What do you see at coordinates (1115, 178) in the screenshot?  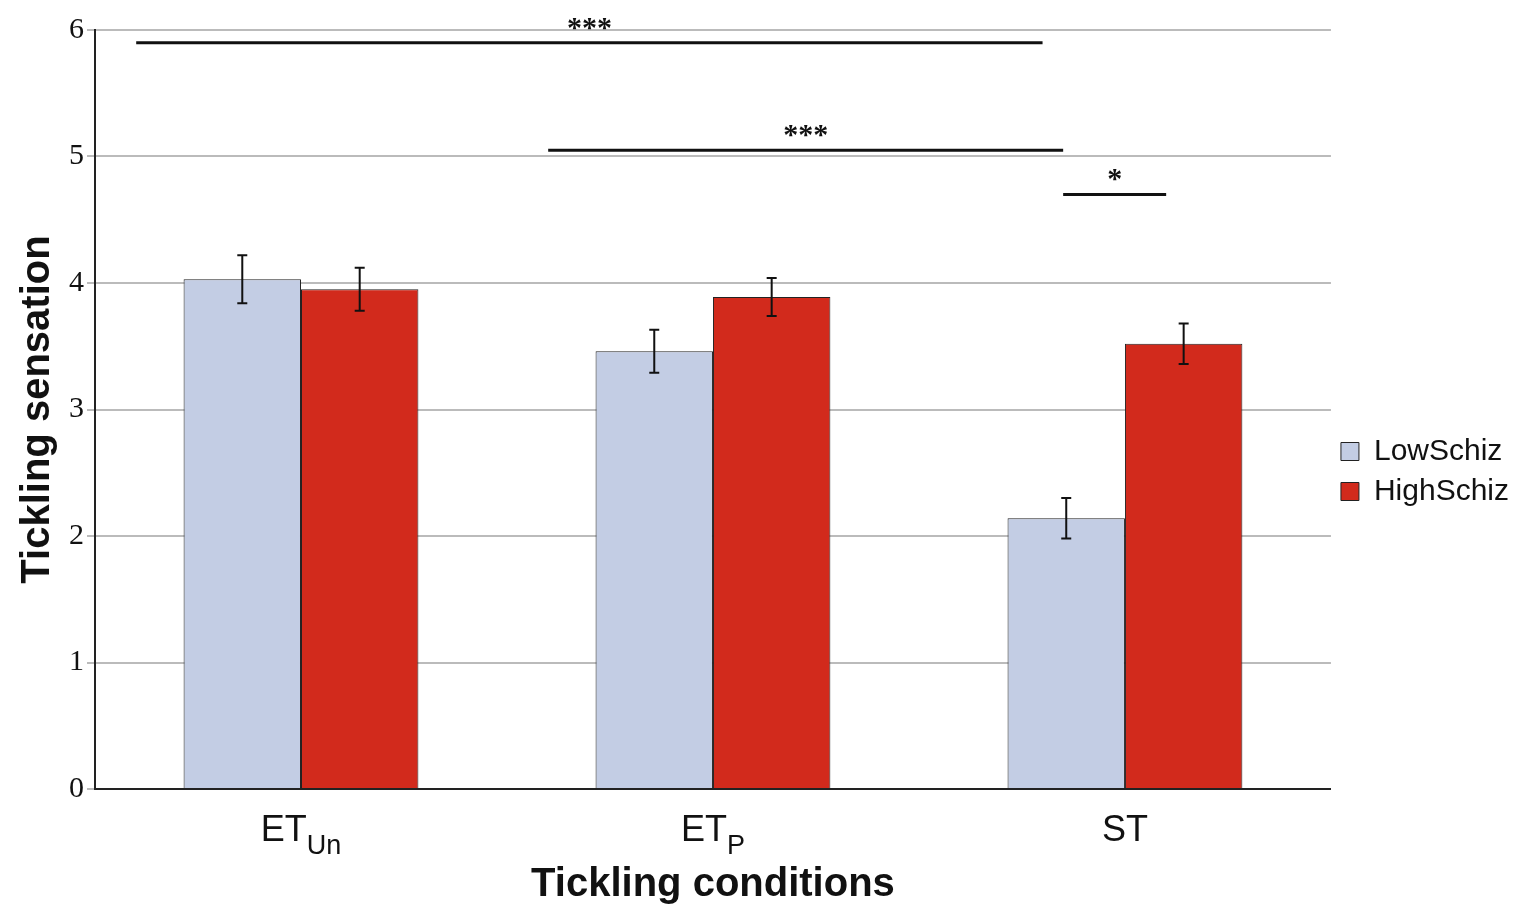 I see `annotation: *` at bounding box center [1115, 178].